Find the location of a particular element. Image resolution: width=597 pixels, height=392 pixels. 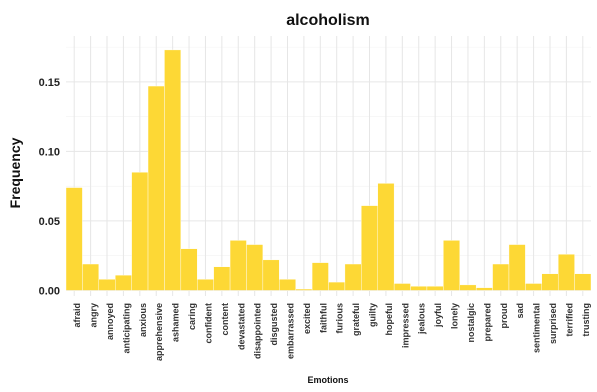

x-tick-label: confident is located at coordinates (208, 323).